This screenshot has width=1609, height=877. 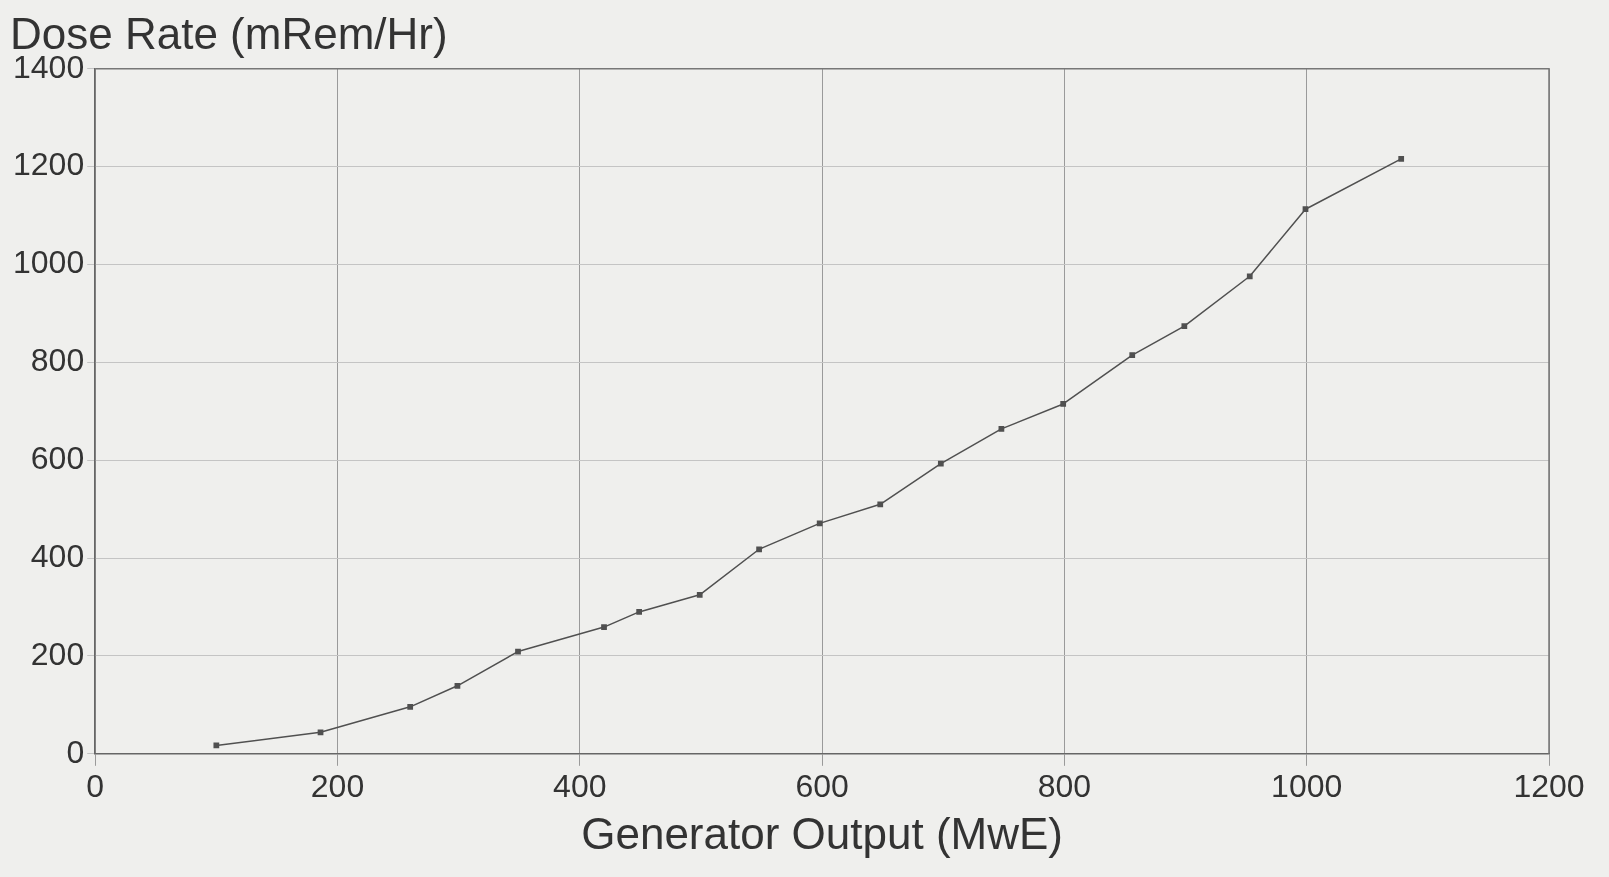 What do you see at coordinates (49, 164) in the screenshot?
I see `y-tick-label: 1200` at bounding box center [49, 164].